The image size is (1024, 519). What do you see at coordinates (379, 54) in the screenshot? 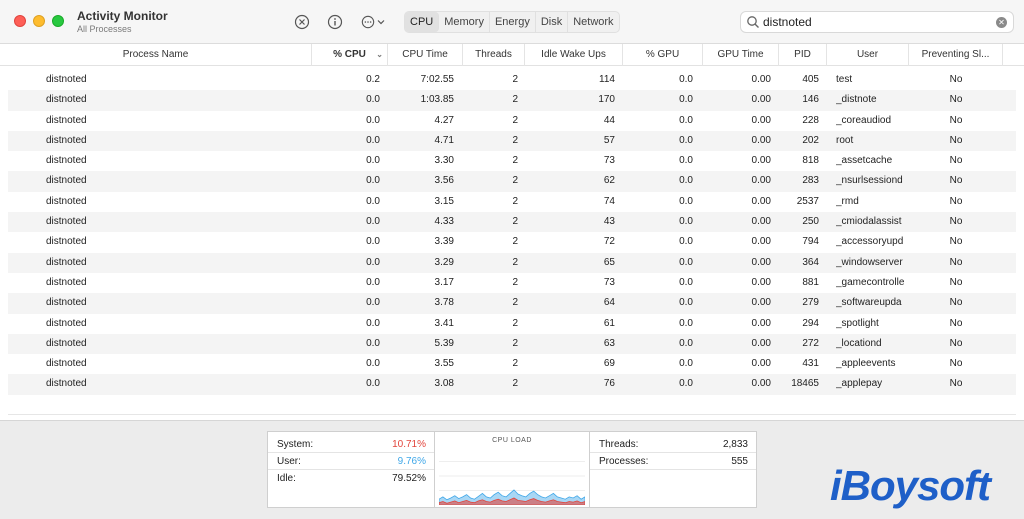
I see `sort-chevron-icon: ⌄` at bounding box center [379, 54].